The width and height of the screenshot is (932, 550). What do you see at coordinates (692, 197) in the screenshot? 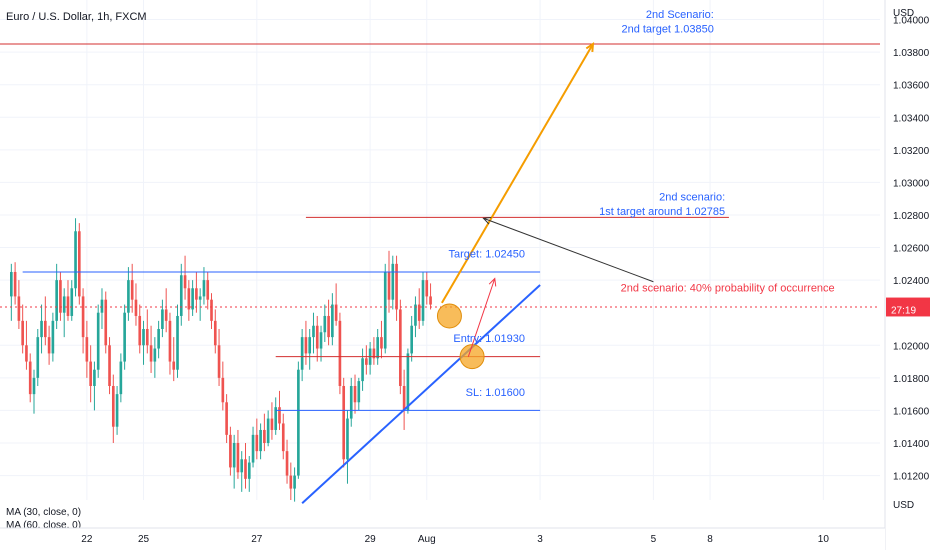
I see `chart-annotation: 2nd scenario:` at bounding box center [692, 197].